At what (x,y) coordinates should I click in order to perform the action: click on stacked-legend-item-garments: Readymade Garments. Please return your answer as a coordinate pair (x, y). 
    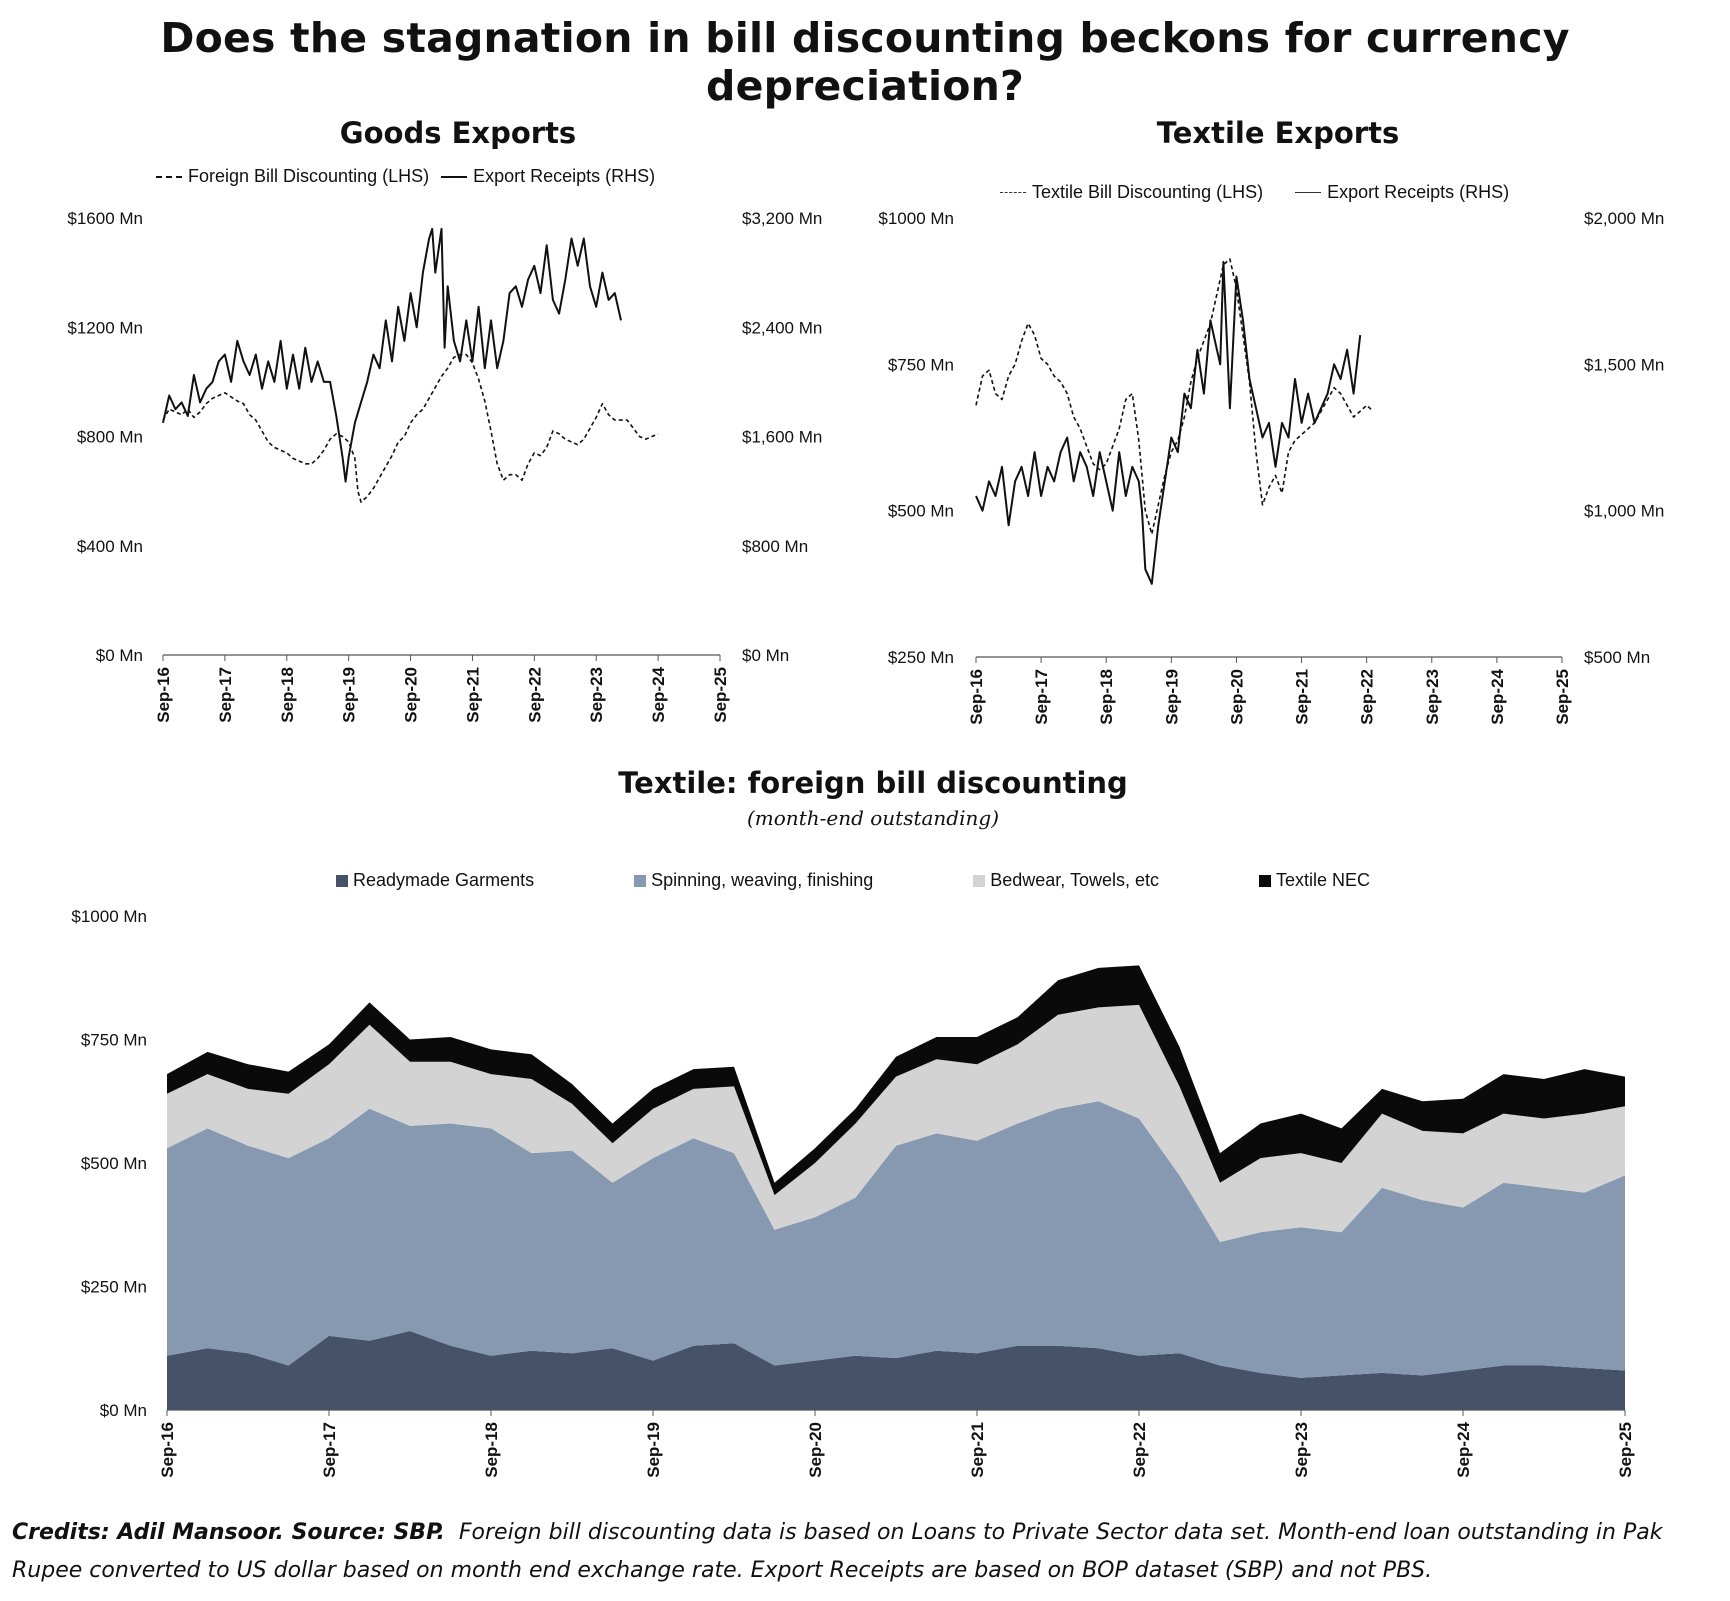
    Looking at the image, I should click on (435, 880).